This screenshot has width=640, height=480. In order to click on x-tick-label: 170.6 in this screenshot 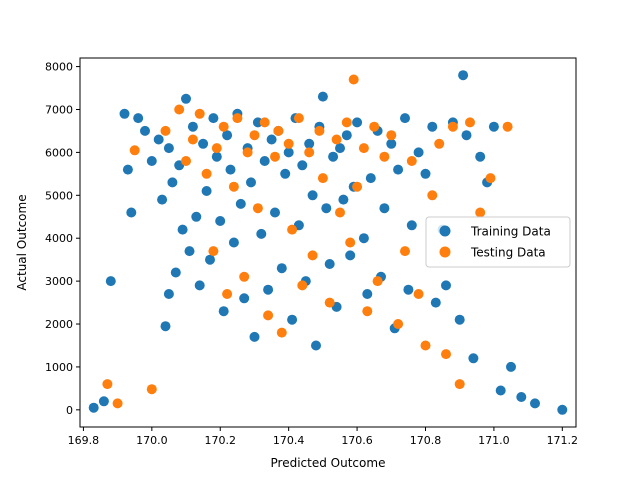, I will do `click(357, 440)`.